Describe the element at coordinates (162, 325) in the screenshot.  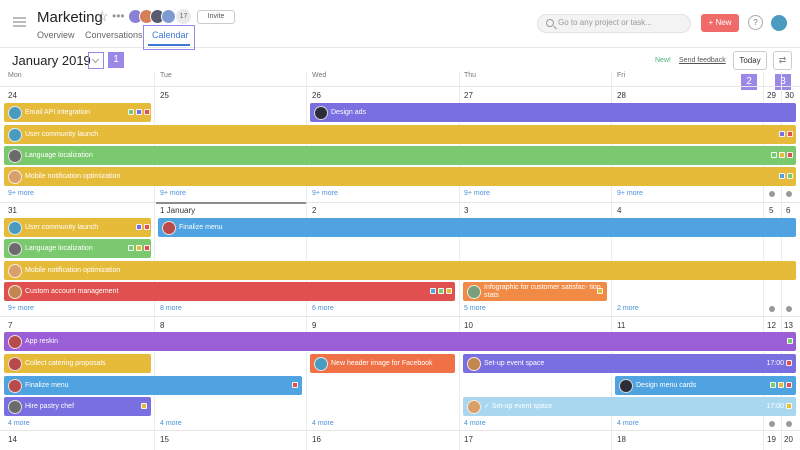
I see `day-number: 8` at that location.